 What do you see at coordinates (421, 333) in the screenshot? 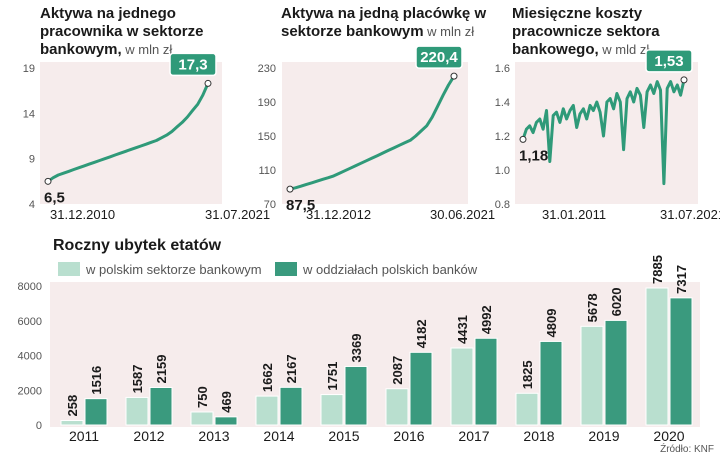
I see `bar-value-label: 4182` at bounding box center [421, 333].